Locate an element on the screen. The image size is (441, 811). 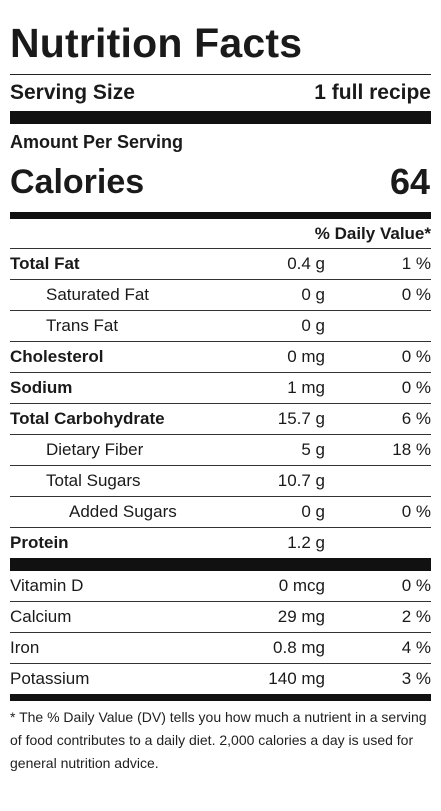
vitamin-row-iron: Iron 0.8 mg 4 % is located at coordinates (220, 647).